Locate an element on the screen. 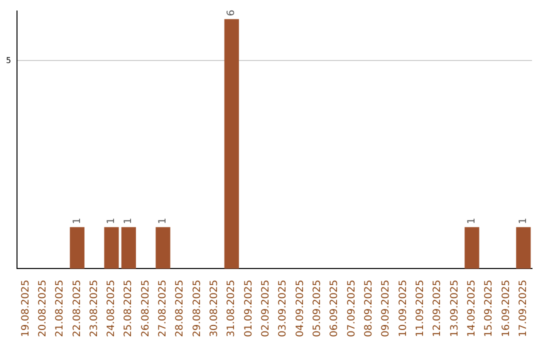 This screenshot has width=540, height=340. x-tick-label: 16.09.2025 is located at coordinates (506, 309).